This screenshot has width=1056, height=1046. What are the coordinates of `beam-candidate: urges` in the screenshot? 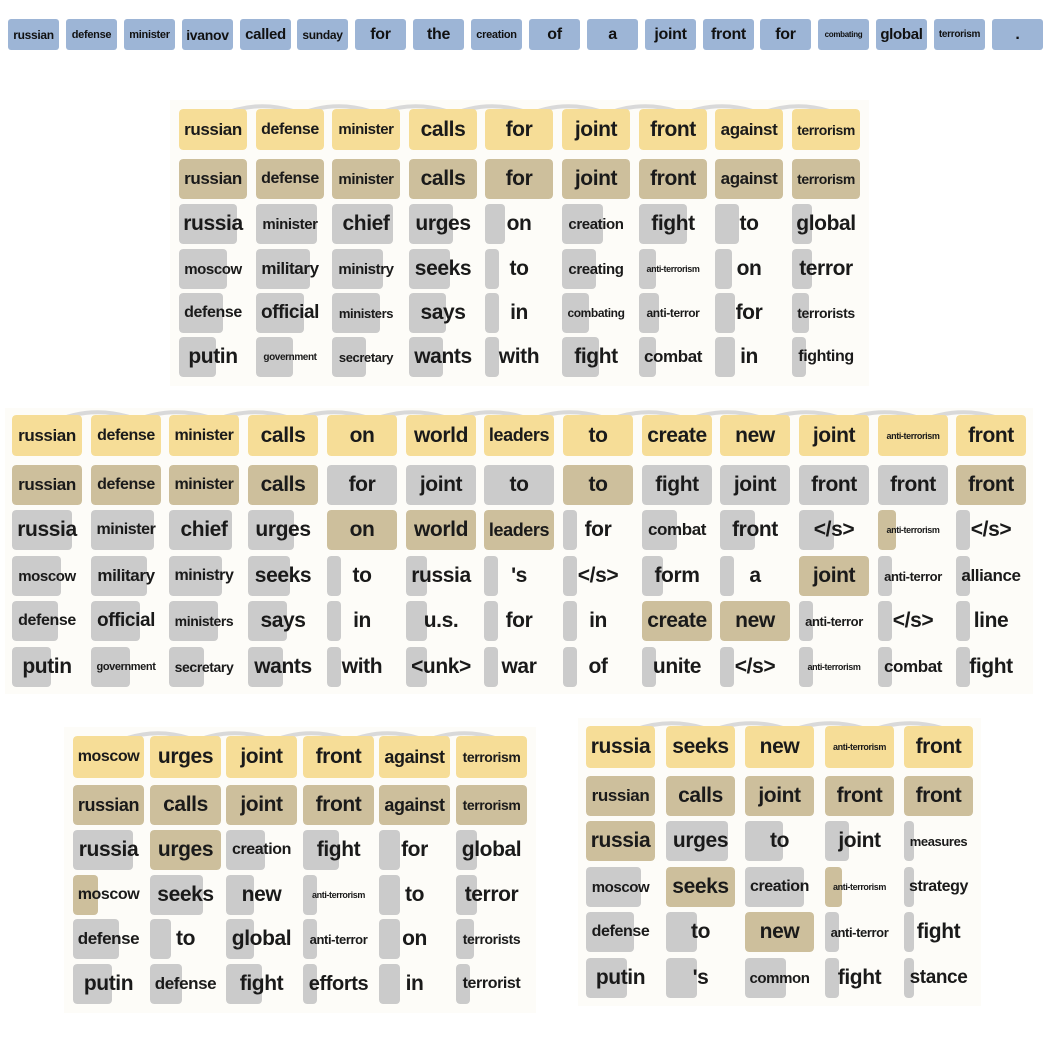 It's located at (700, 841).